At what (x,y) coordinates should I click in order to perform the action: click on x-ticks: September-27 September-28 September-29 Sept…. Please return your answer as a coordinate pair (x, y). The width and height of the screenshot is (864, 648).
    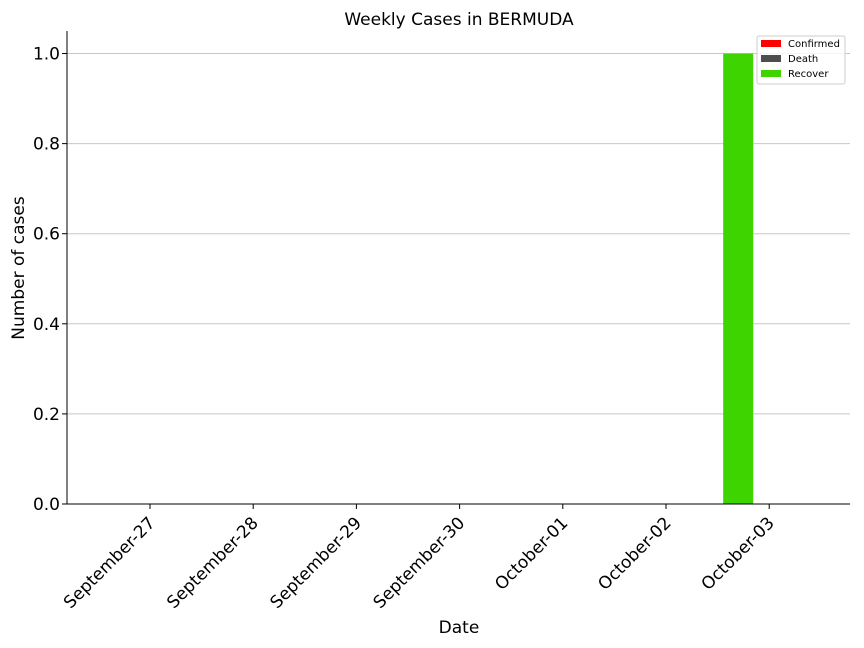
    Looking at the image, I should click on (419, 558).